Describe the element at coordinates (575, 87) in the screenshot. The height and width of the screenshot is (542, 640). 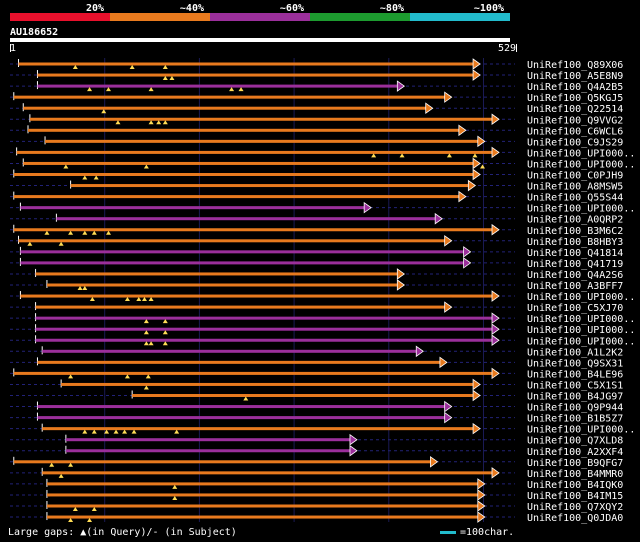
I see `hit-label: UniRef100_Q4A2B5` at that location.